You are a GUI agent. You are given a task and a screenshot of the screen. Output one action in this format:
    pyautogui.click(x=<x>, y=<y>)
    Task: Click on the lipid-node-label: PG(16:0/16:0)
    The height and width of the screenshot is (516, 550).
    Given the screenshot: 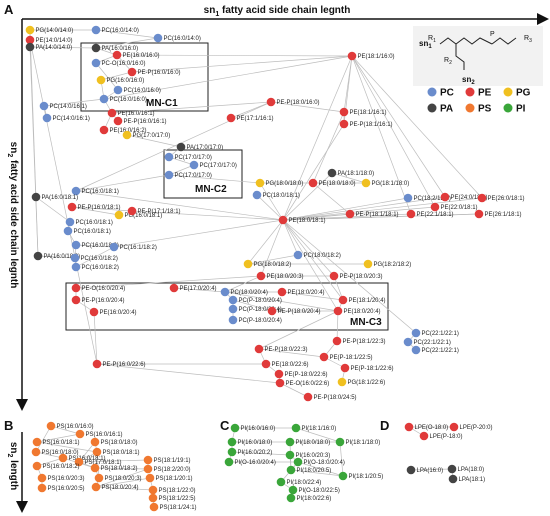 What is the action you would take?
    pyautogui.click(x=126, y=81)
    